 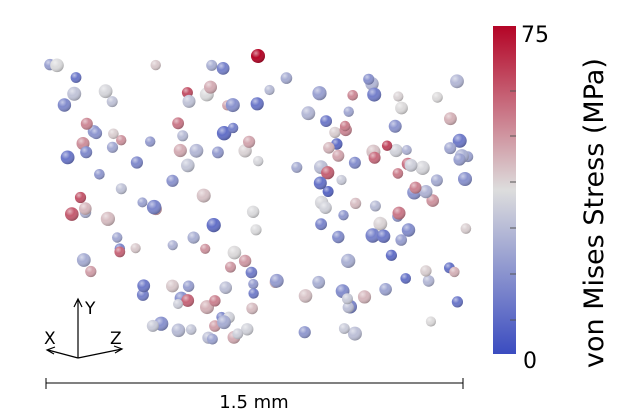 What do you see at coordinates (50, 350) in the screenshot?
I see `triad-x-arrowhead` at bounding box center [50, 350].